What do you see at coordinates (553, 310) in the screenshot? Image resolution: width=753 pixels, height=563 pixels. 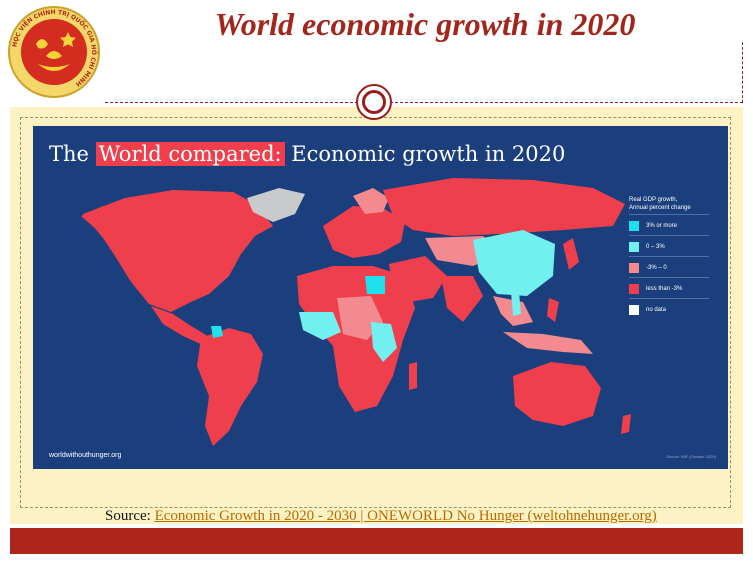 I see `philippines-region` at bounding box center [553, 310].